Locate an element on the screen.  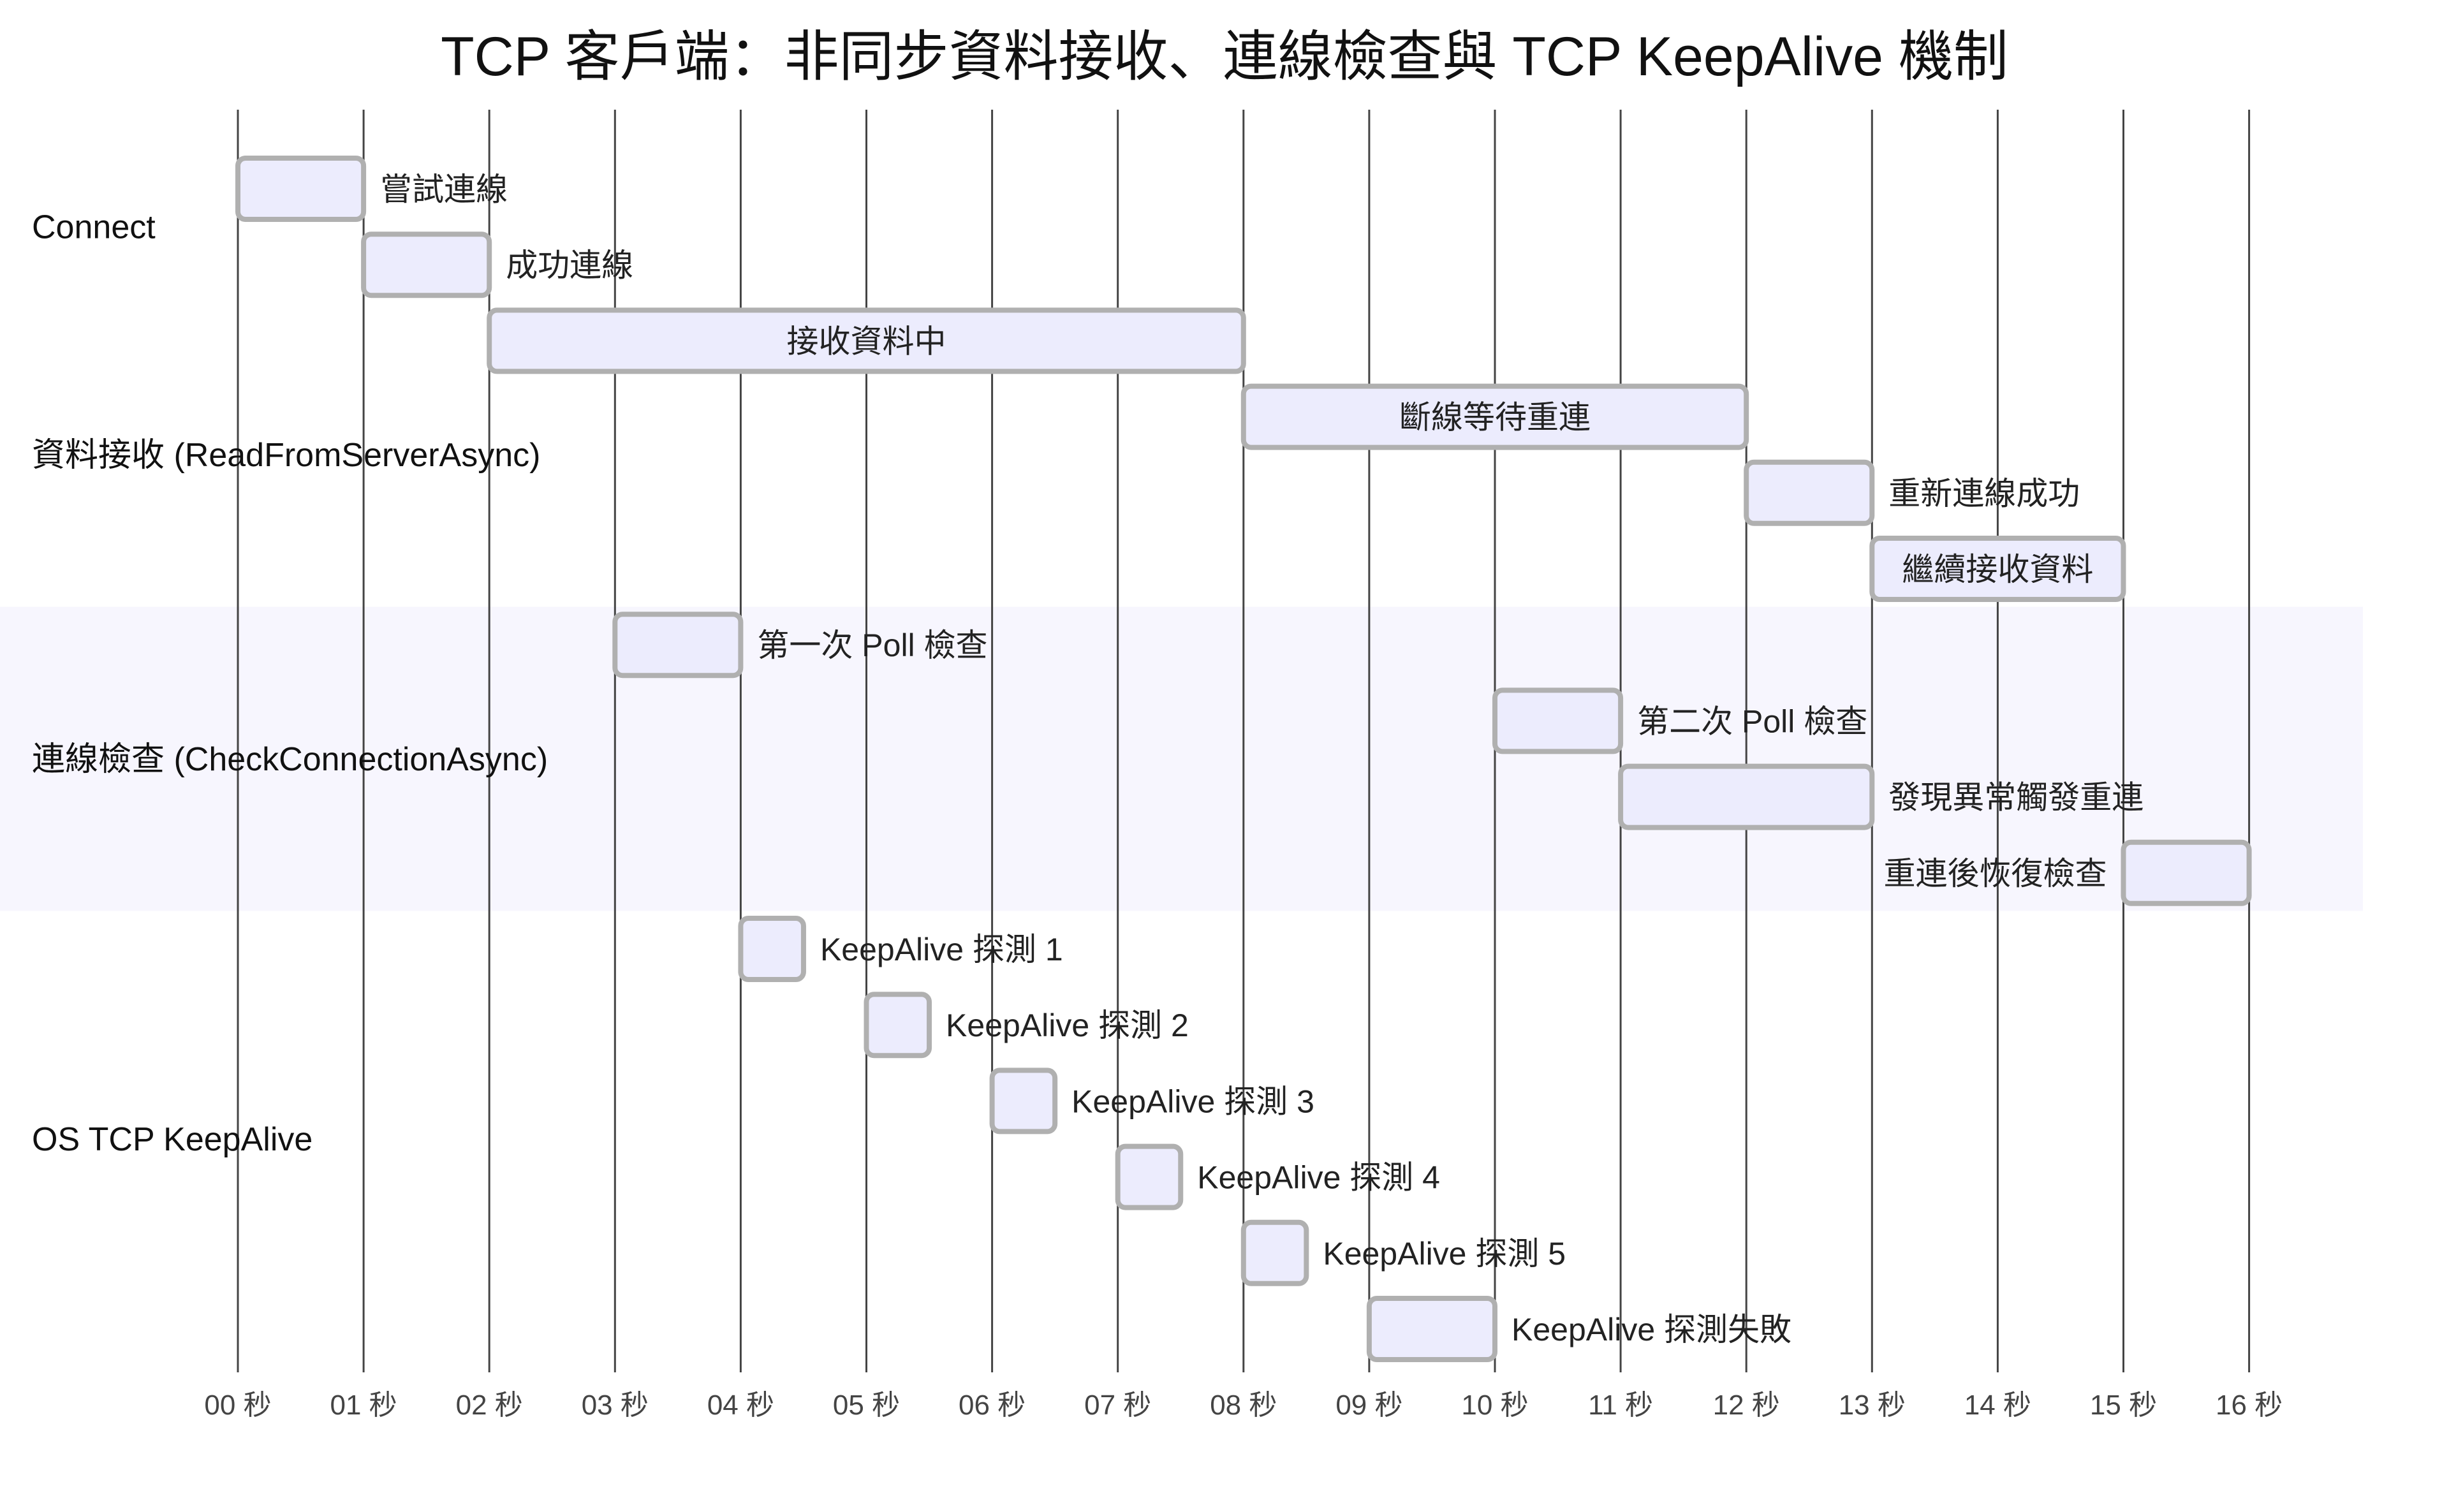
task-label: 重新連線成功 is located at coordinates (1984, 493).